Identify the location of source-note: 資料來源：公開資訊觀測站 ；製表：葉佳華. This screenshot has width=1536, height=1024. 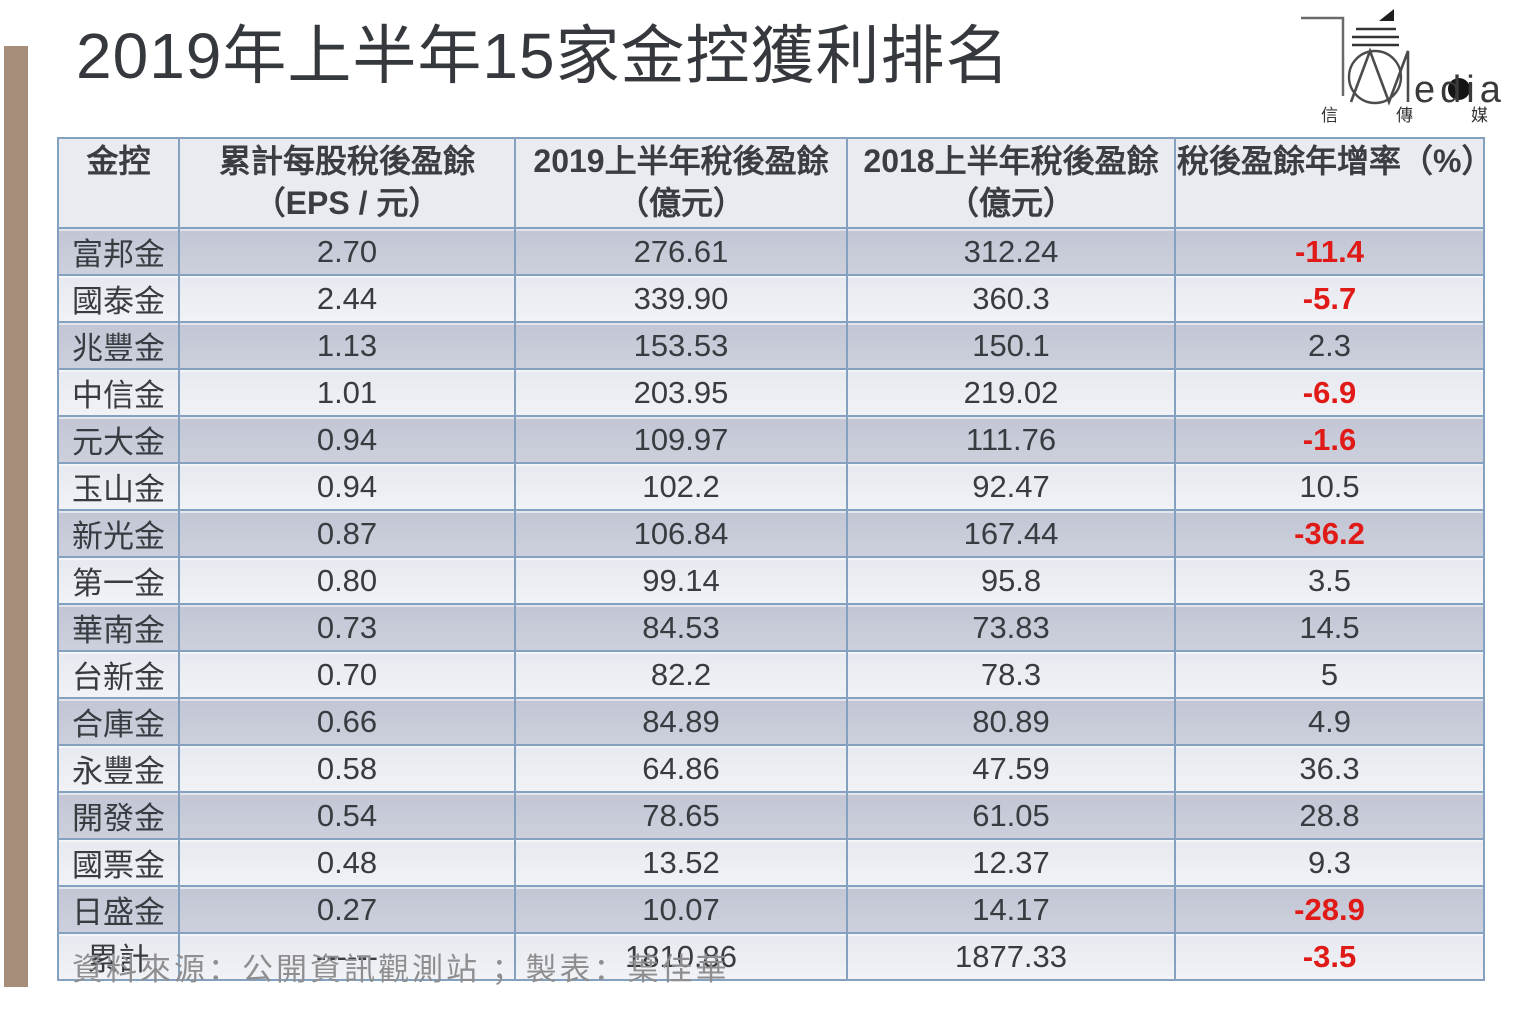
(401, 969).